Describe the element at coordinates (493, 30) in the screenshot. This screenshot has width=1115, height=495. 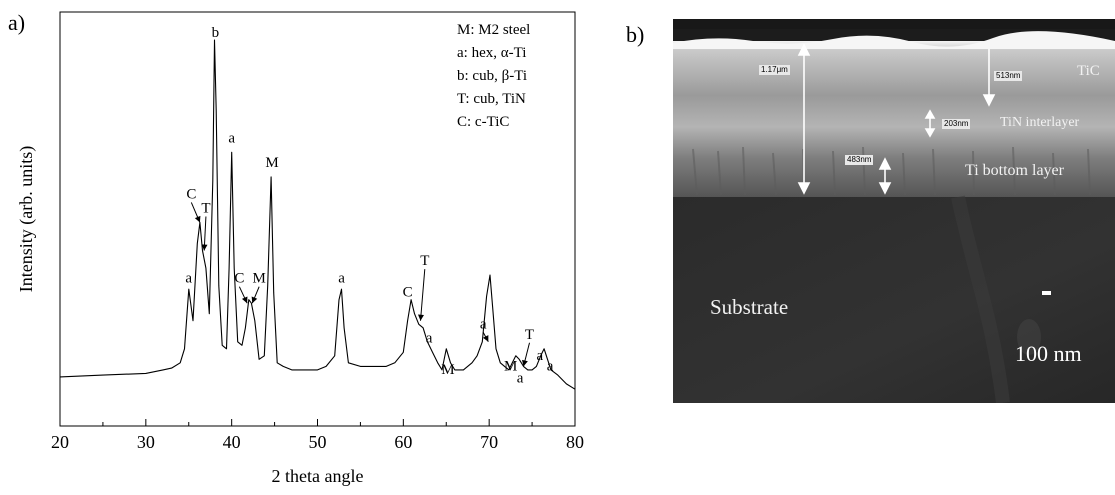
I see `legend-entry: M: M2 steel` at that location.